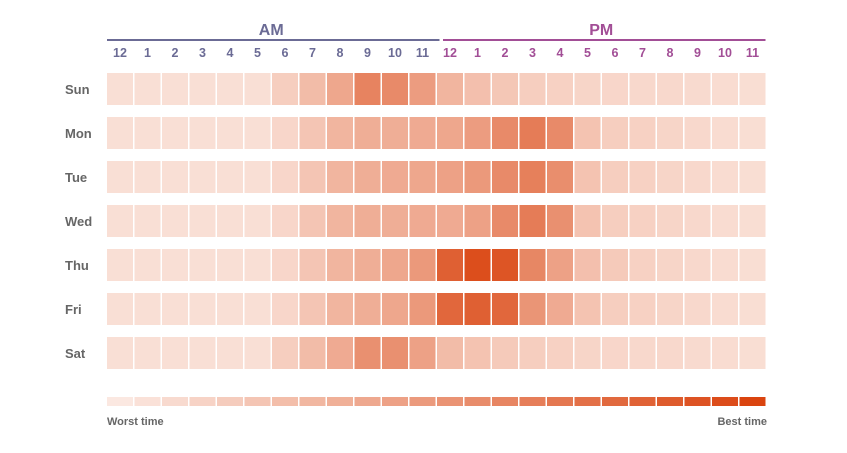 Image resolution: width=847 pixels, height=453 pixels. What do you see at coordinates (725, 53) in the screenshot?
I see `hour-label: 10` at bounding box center [725, 53].